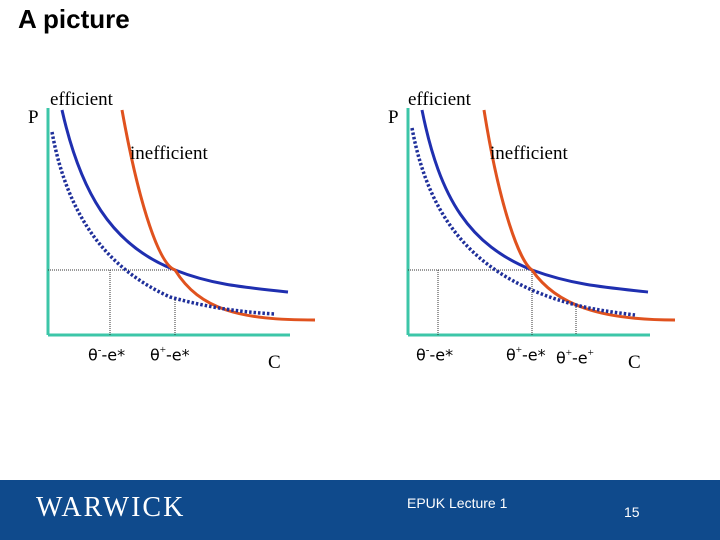 The width and height of the screenshot is (720, 540). I want to click on left-dotted-curve, so click(163, 223).